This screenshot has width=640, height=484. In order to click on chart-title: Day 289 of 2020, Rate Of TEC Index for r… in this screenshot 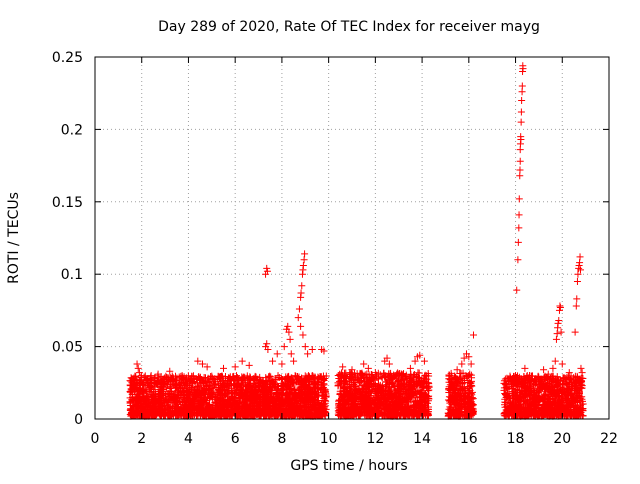, I will do `click(349, 27)`.